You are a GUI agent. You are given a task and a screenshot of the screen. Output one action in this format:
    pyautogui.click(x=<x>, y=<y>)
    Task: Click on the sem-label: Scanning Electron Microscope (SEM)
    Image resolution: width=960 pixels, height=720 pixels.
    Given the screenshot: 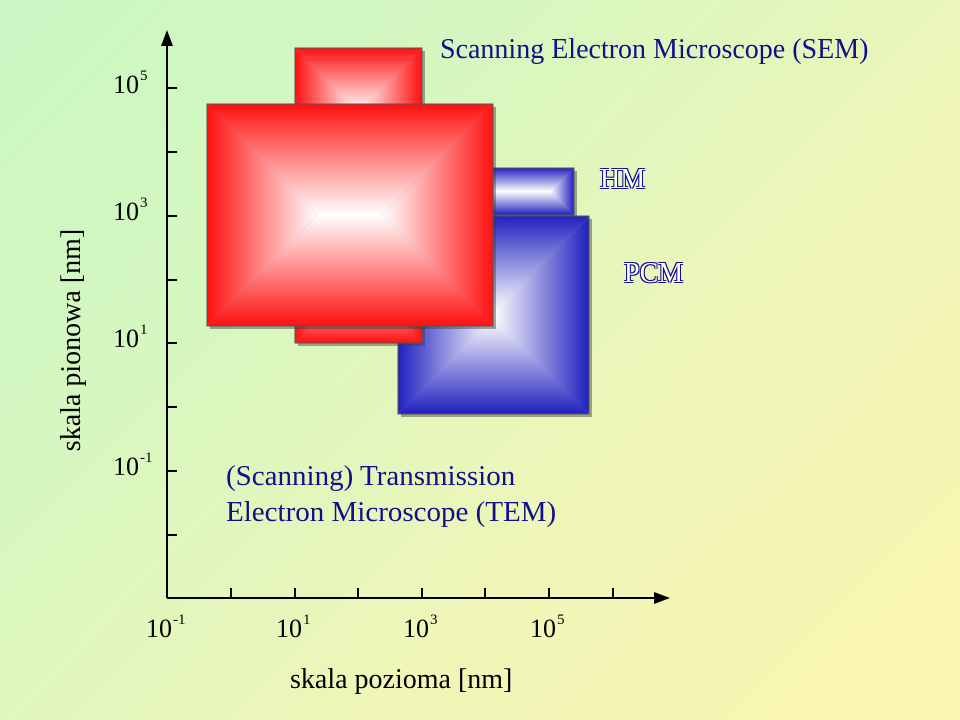 What is the action you would take?
    pyautogui.click(x=654, y=49)
    